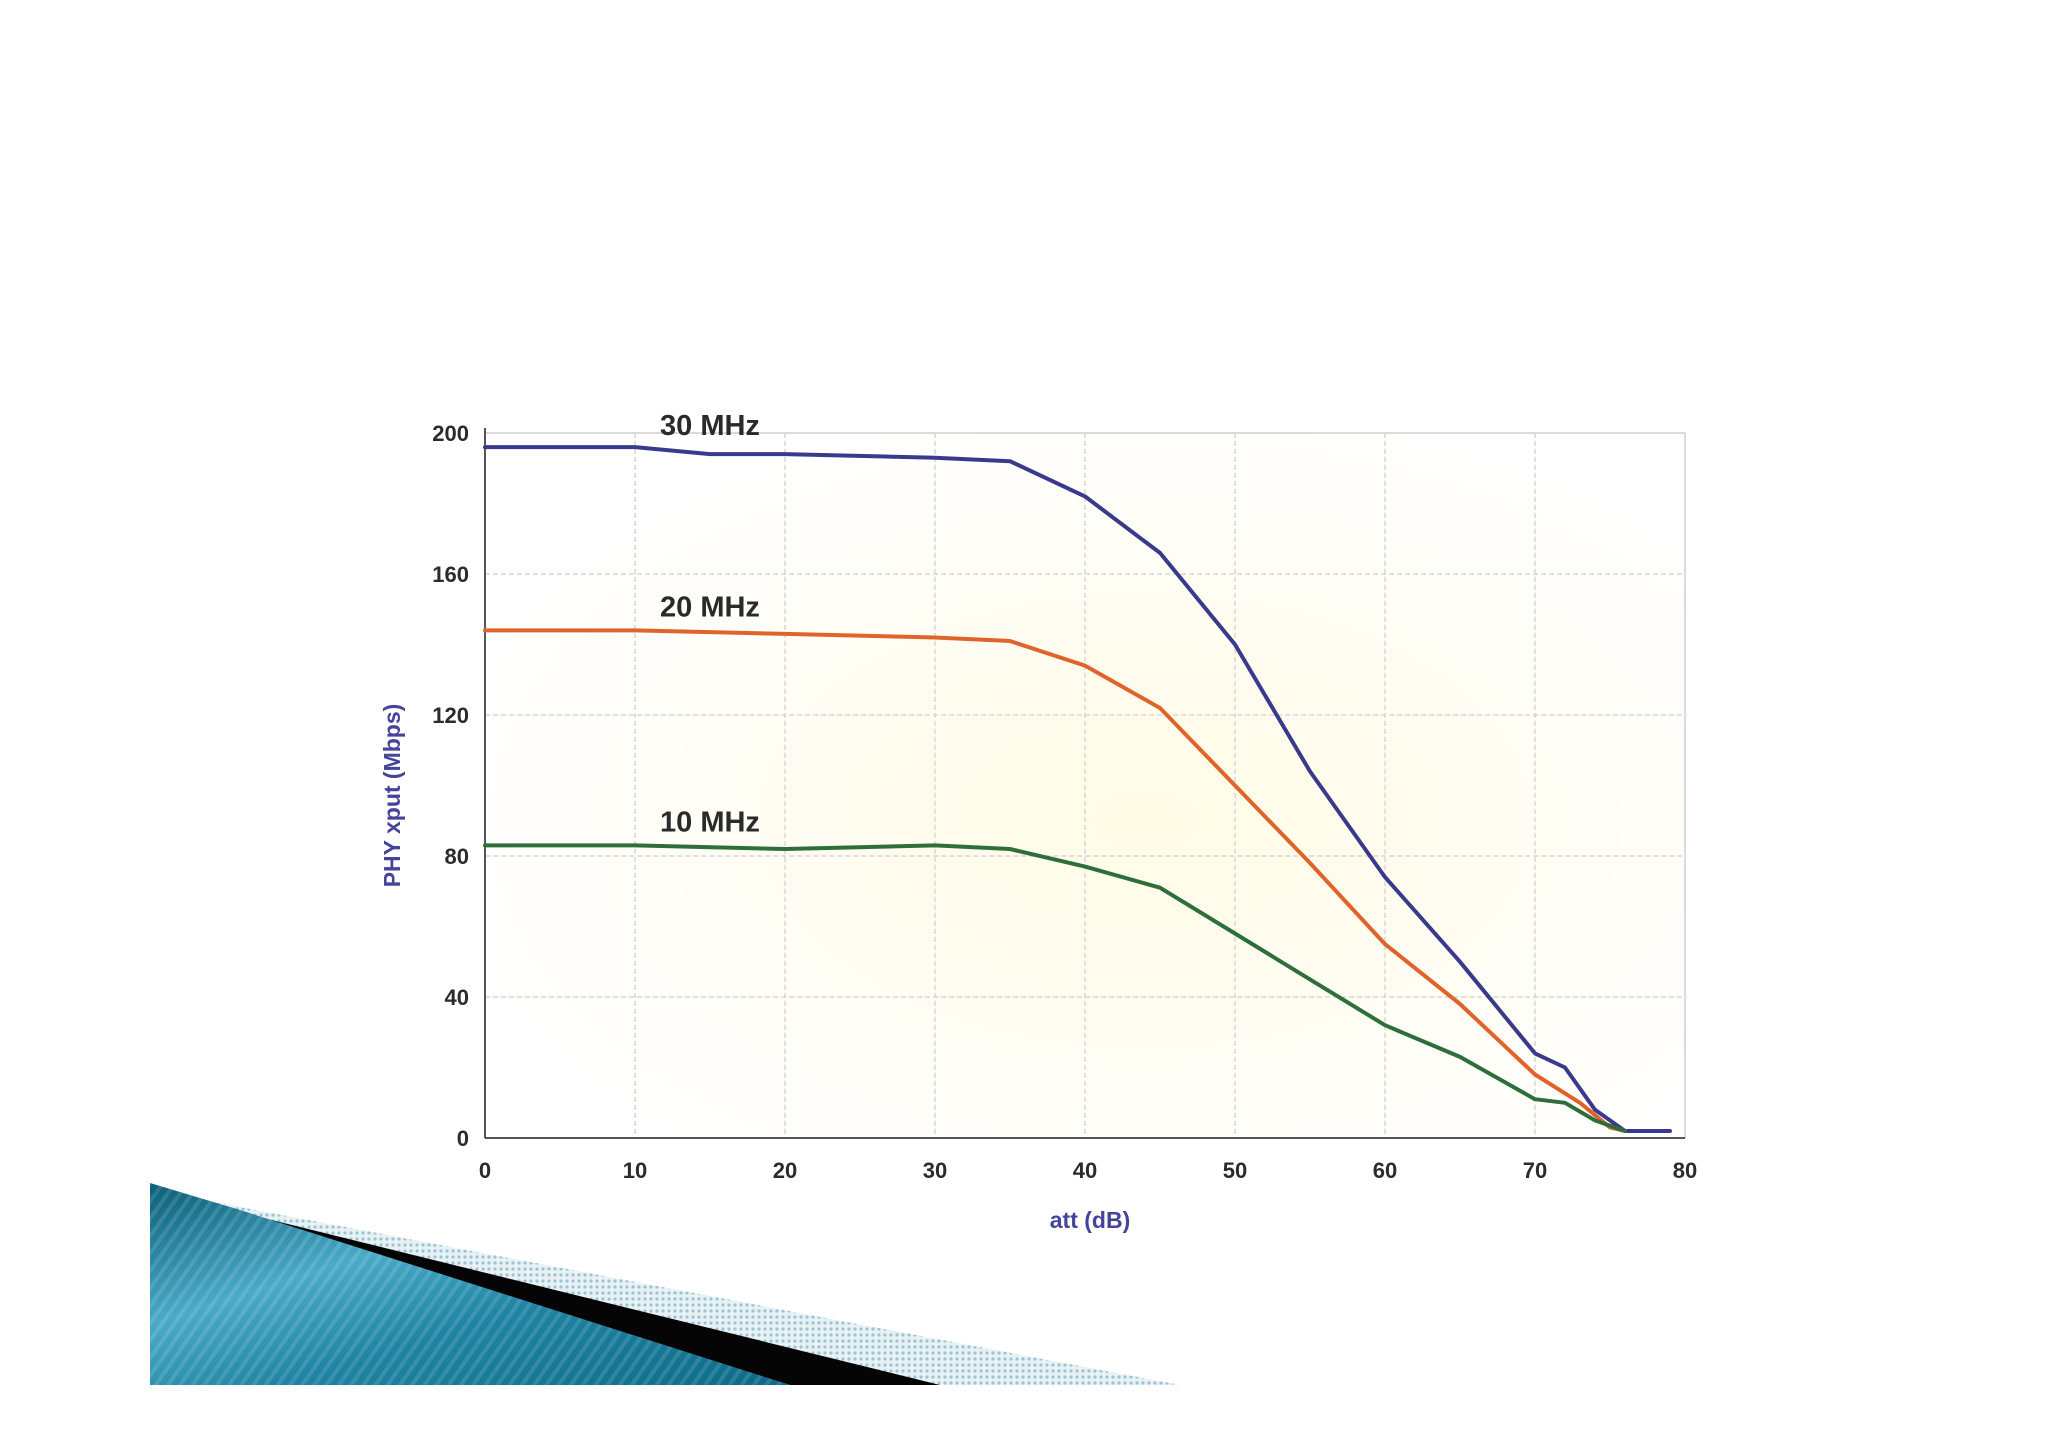  Describe the element at coordinates (785, 1170) in the screenshot. I see `x-tick-label: 20` at that location.